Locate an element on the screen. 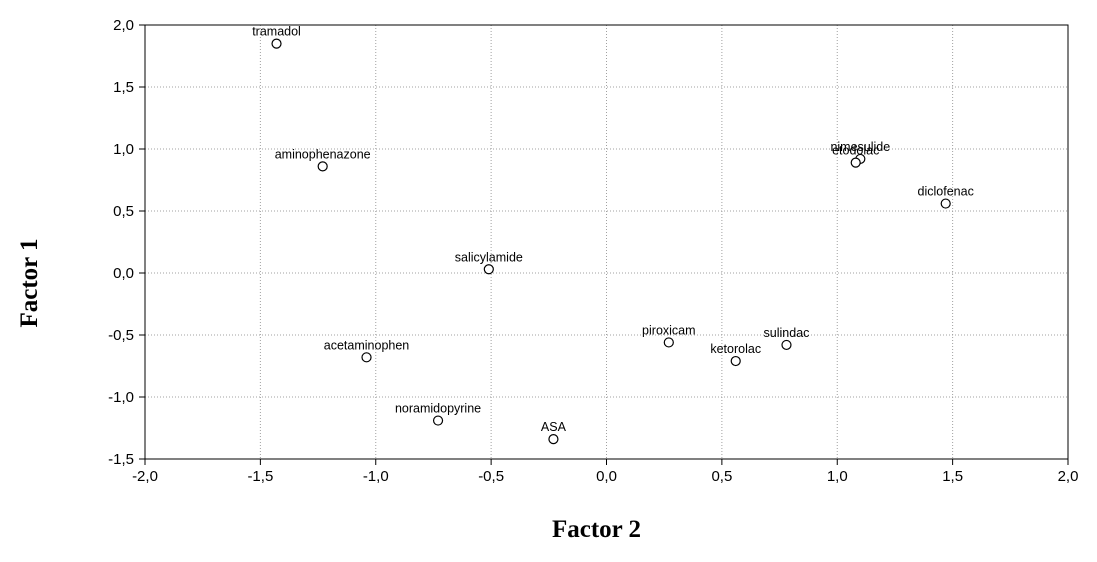  x-tick-label: 1,0 is located at coordinates (837, 476).